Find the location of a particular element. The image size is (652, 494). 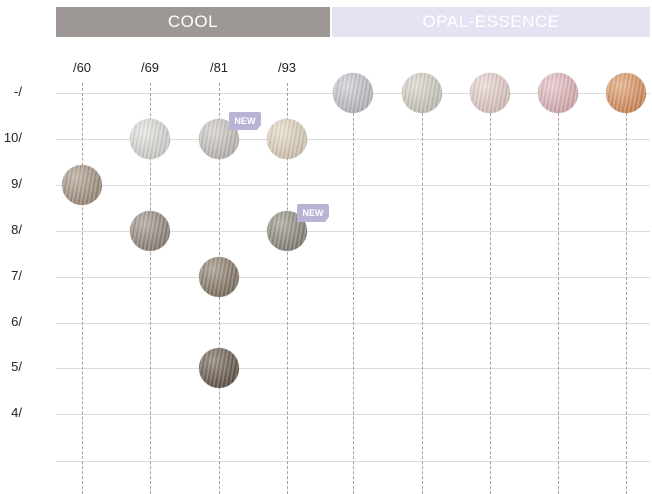

row-label: 8/ is located at coordinates (16, 229).